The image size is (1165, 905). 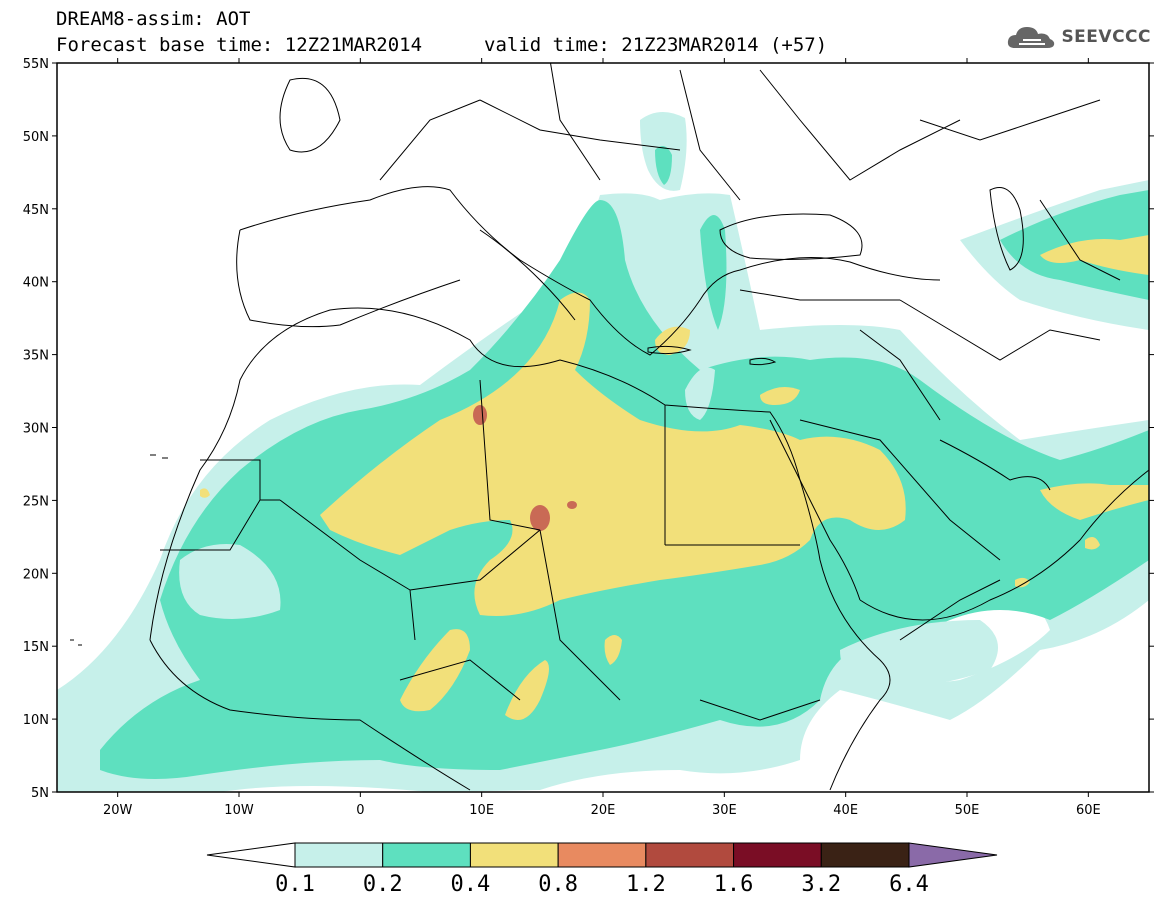 I want to click on lat-tick-label: 55N, so click(x=36, y=64).